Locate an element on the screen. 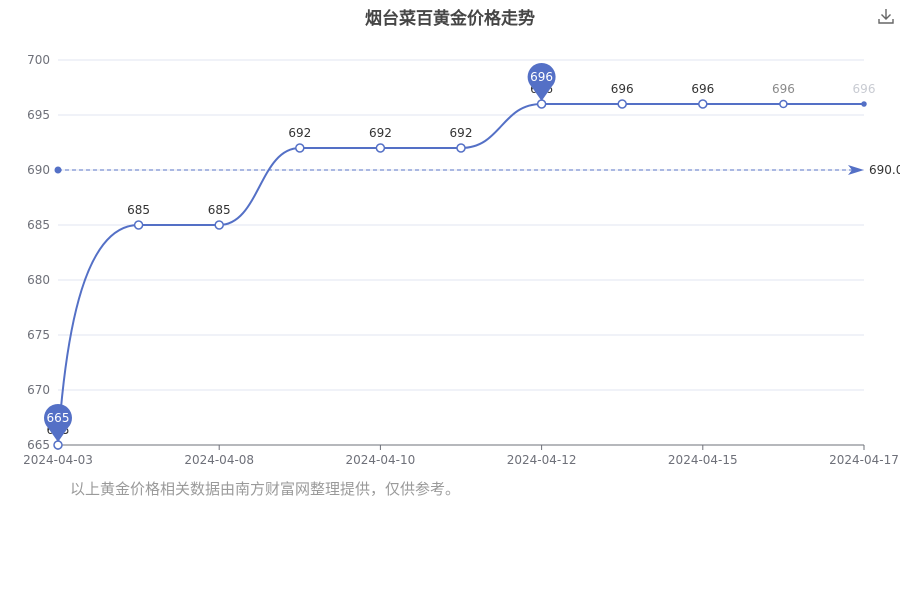  y-tick-label: 680 is located at coordinates (38, 280).